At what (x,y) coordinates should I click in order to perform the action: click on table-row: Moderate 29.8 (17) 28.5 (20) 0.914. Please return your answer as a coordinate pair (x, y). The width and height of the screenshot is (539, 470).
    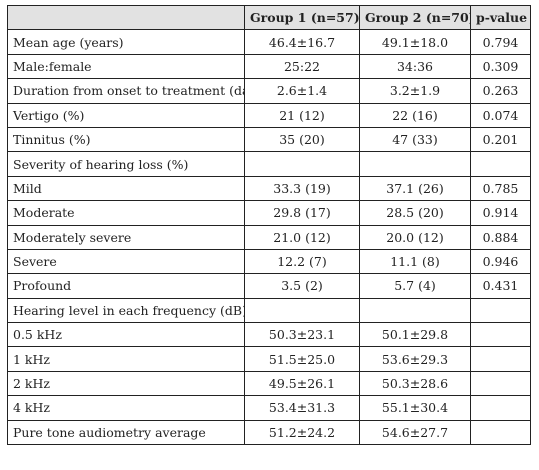
    Looking at the image, I should click on (269, 213).